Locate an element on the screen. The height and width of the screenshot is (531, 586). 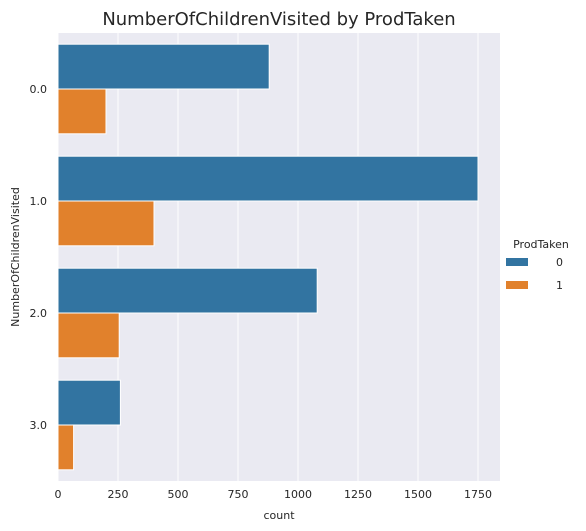
x-axis-ticks: 0 250 500 750 1000 1250 1500 1750 is located at coordinates (274, 494).